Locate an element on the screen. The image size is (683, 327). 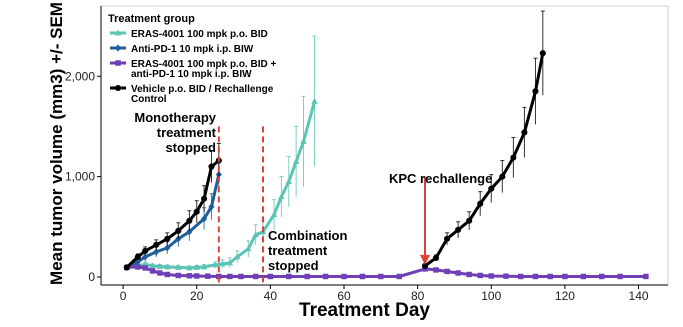
legend-label-line: Anti-PD-1 10 mpk i.p. BIW is located at coordinates (192, 49).